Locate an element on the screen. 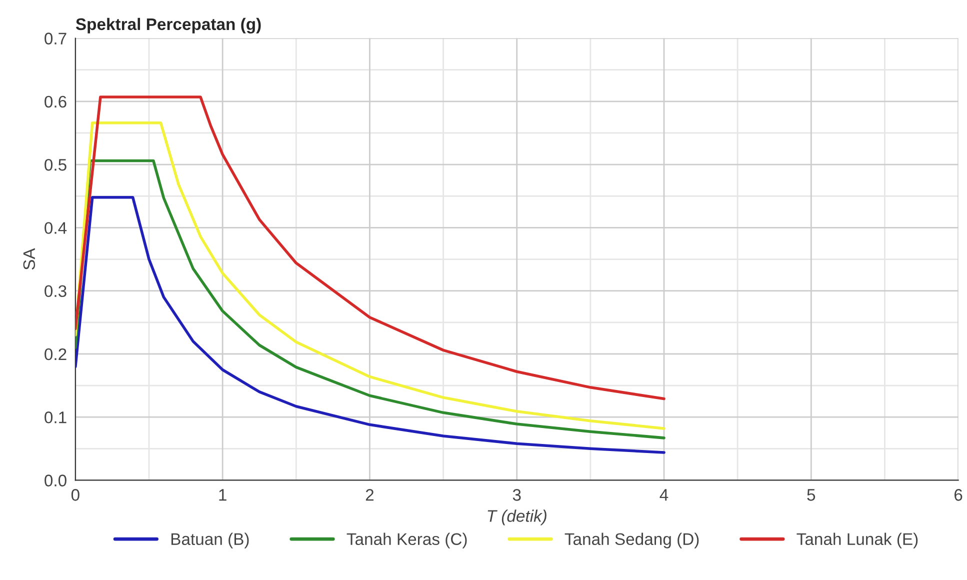 The width and height of the screenshot is (967, 580). y-tick-label: 0.6 is located at coordinates (55, 102).